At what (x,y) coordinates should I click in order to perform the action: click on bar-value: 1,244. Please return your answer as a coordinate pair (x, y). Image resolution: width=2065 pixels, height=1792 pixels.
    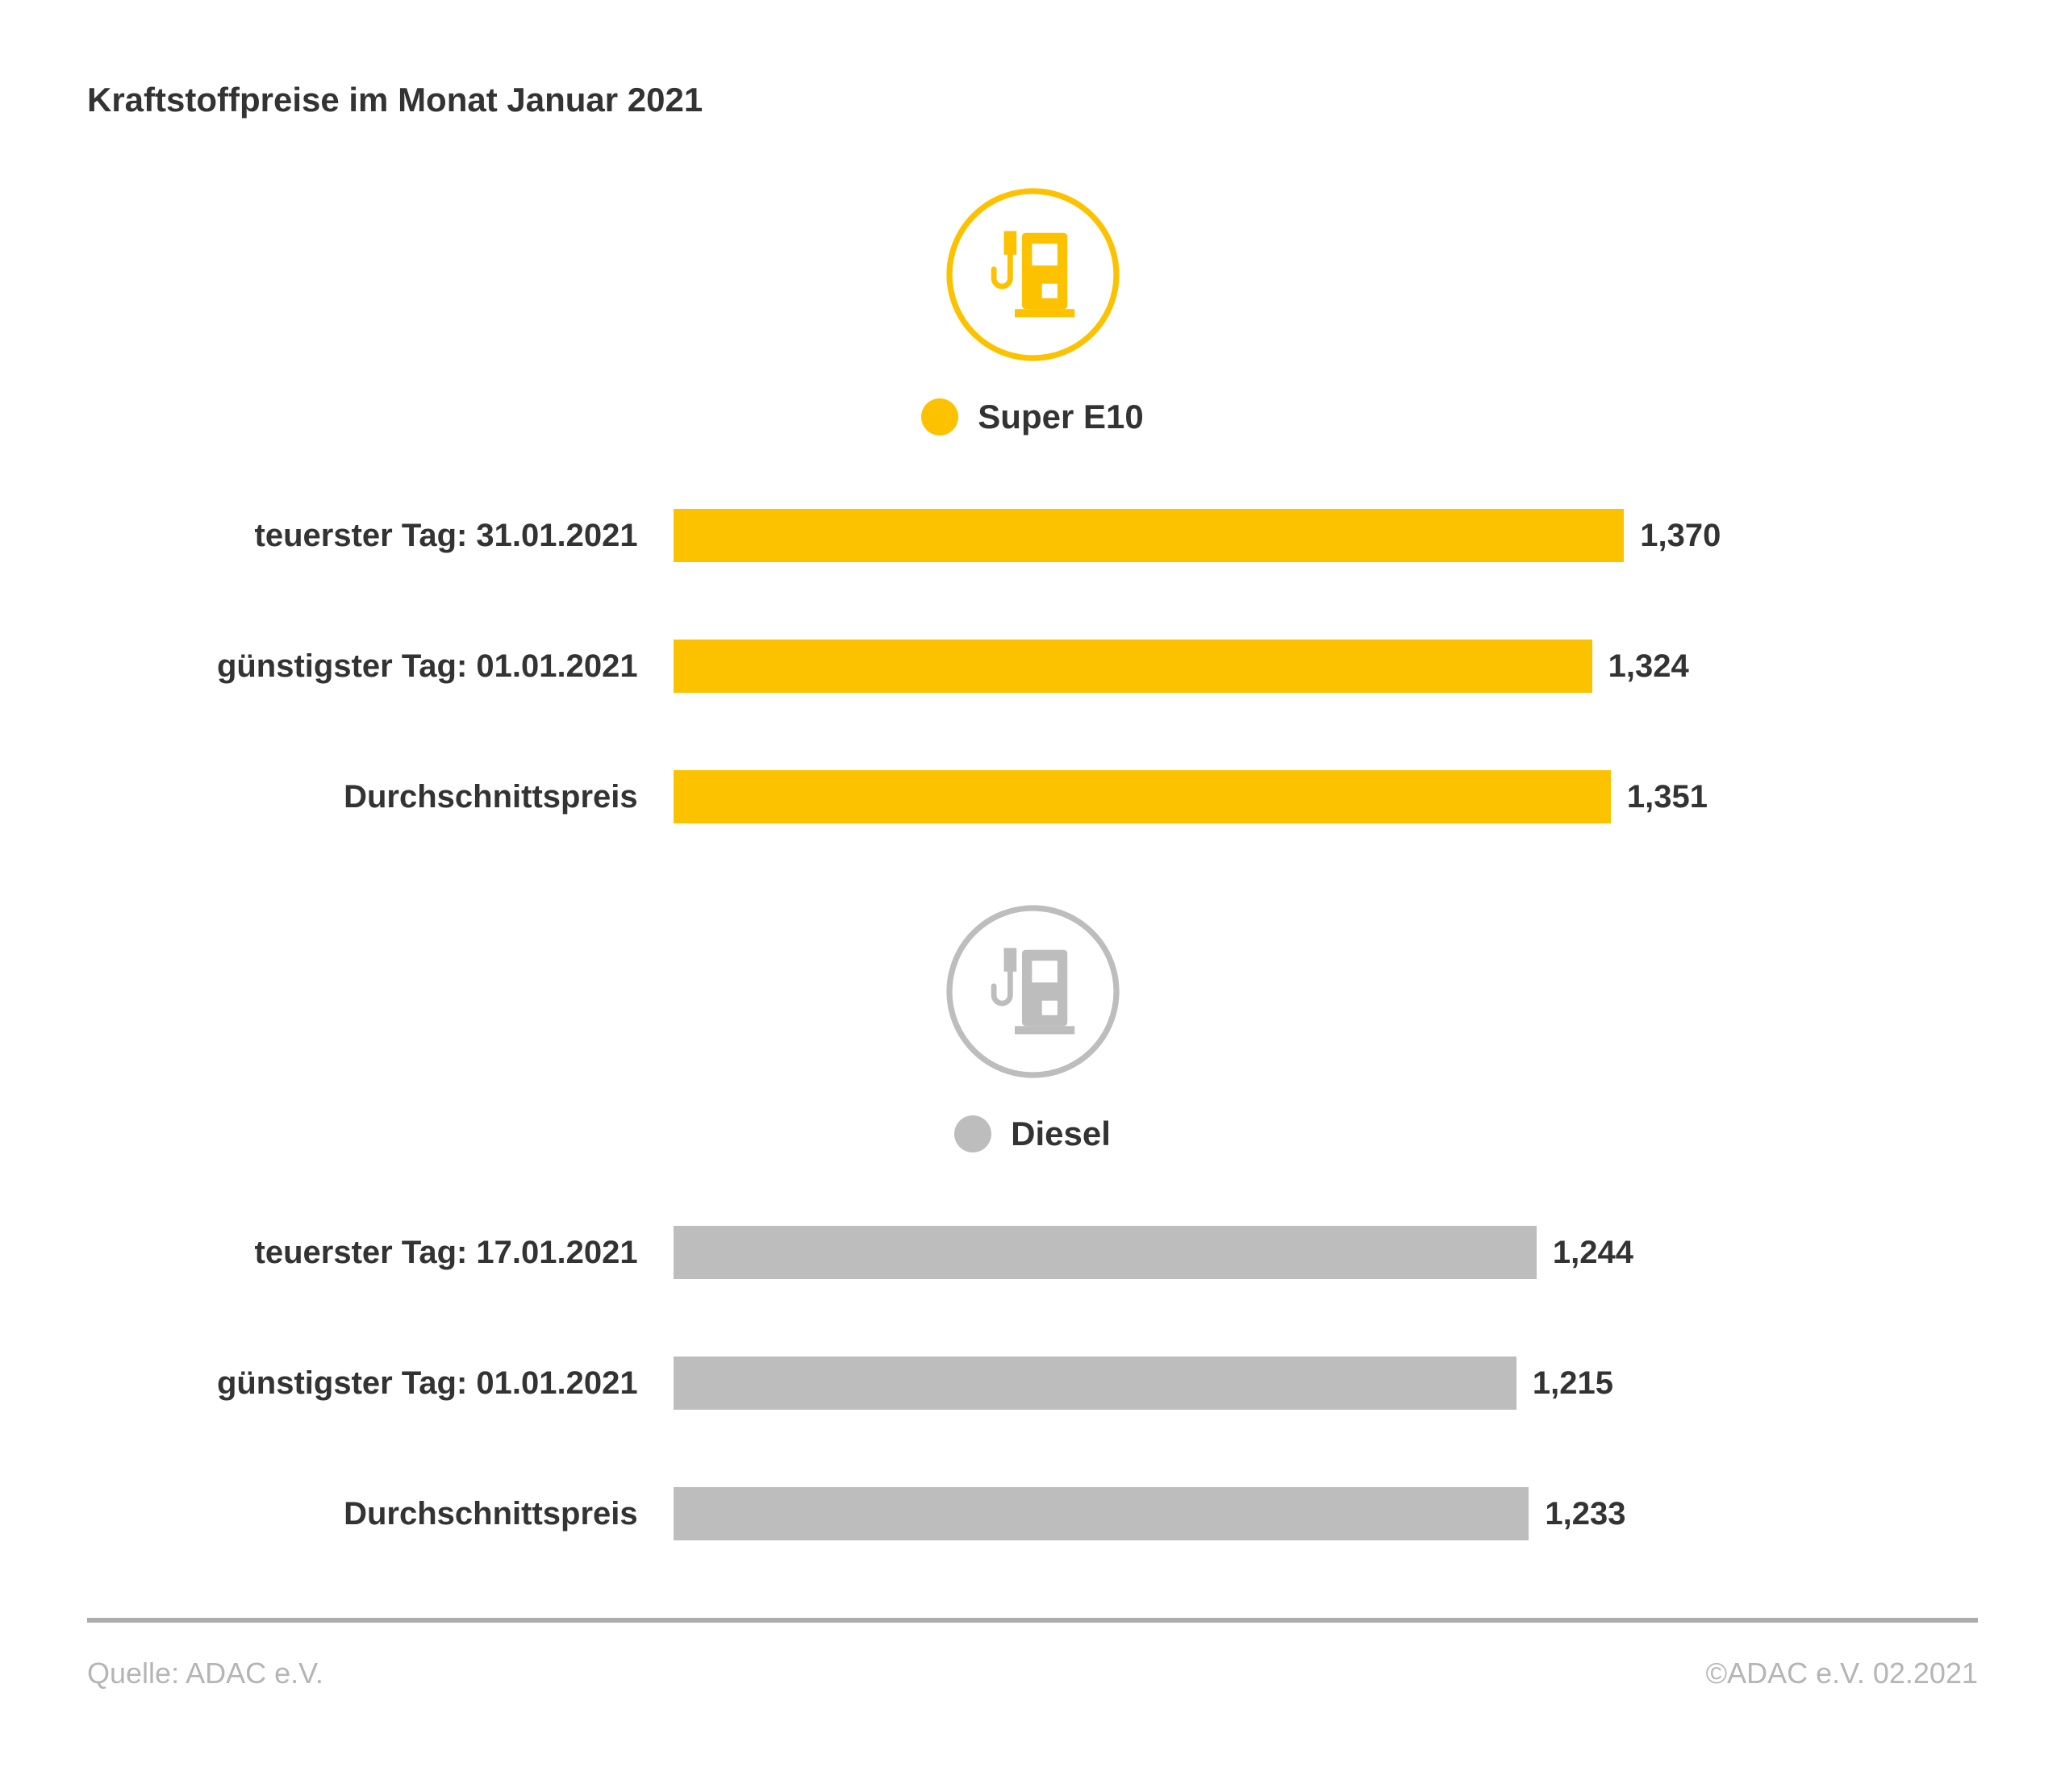
    Looking at the image, I should click on (1593, 1252).